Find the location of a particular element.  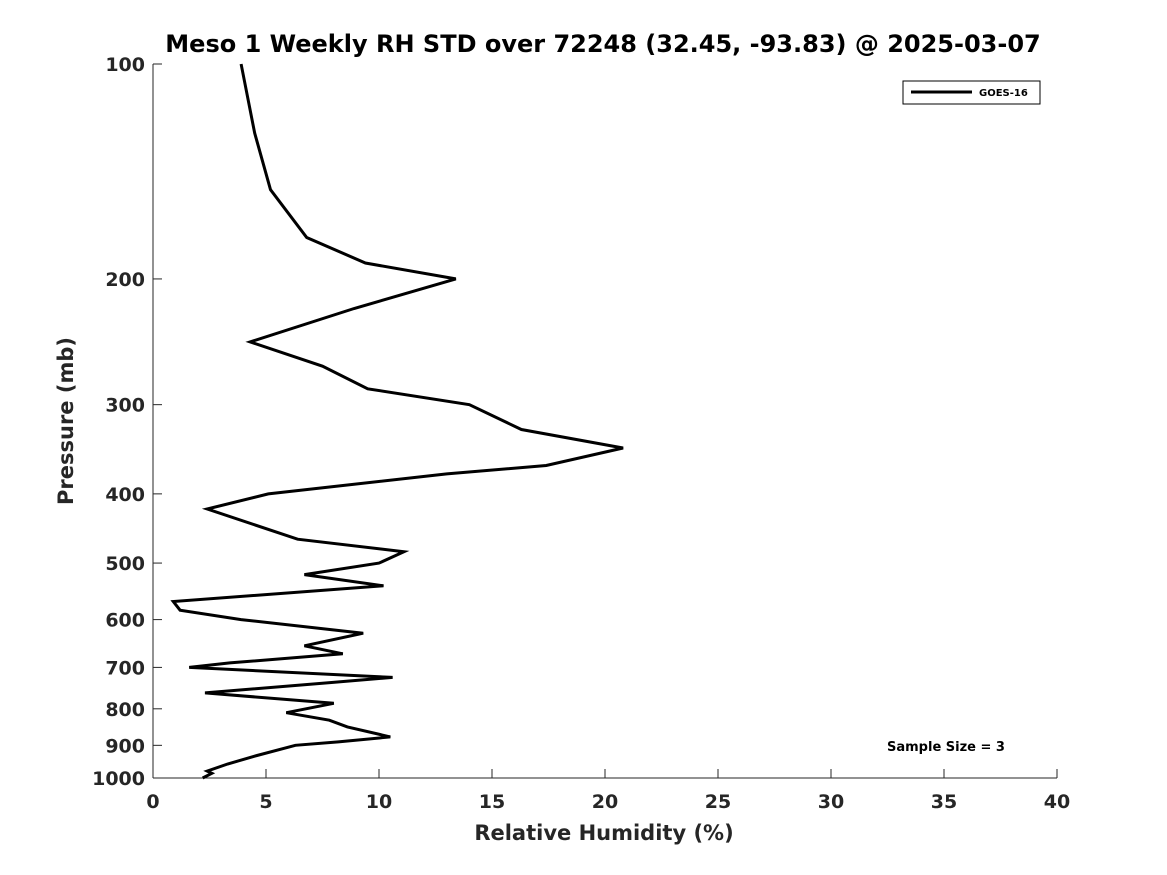

y-tick-label: 500 is located at coordinates (125, 564).